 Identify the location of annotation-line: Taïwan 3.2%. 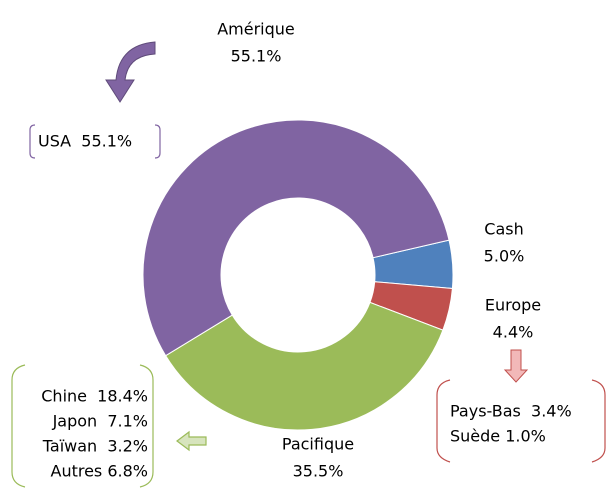
(95, 446).